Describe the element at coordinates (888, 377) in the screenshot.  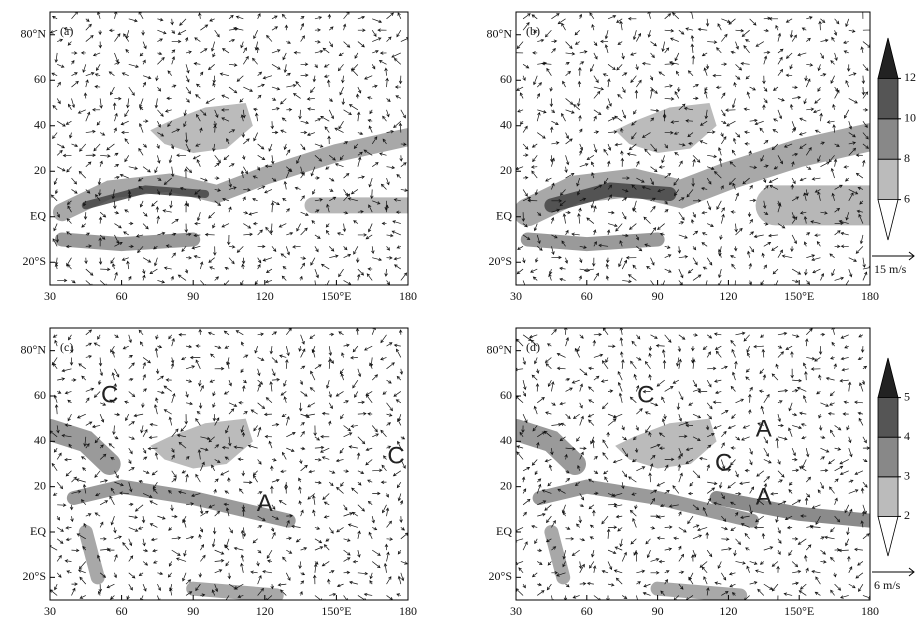
I see `colorbar-segment` at that location.